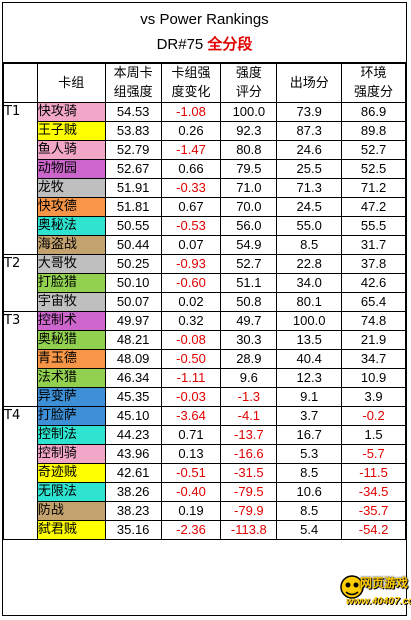  Describe the element at coordinates (373, 150) in the screenshot. I see `env-strength: 52.7` at that location.